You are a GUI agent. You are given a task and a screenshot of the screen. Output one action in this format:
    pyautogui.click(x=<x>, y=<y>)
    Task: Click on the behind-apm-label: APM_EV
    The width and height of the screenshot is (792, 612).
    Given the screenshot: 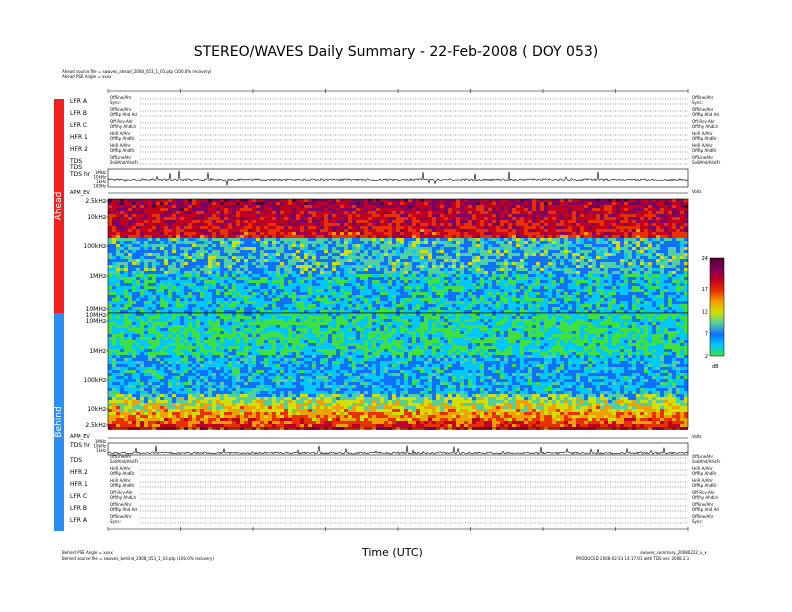 What is the action you would take?
    pyautogui.click(x=80, y=437)
    